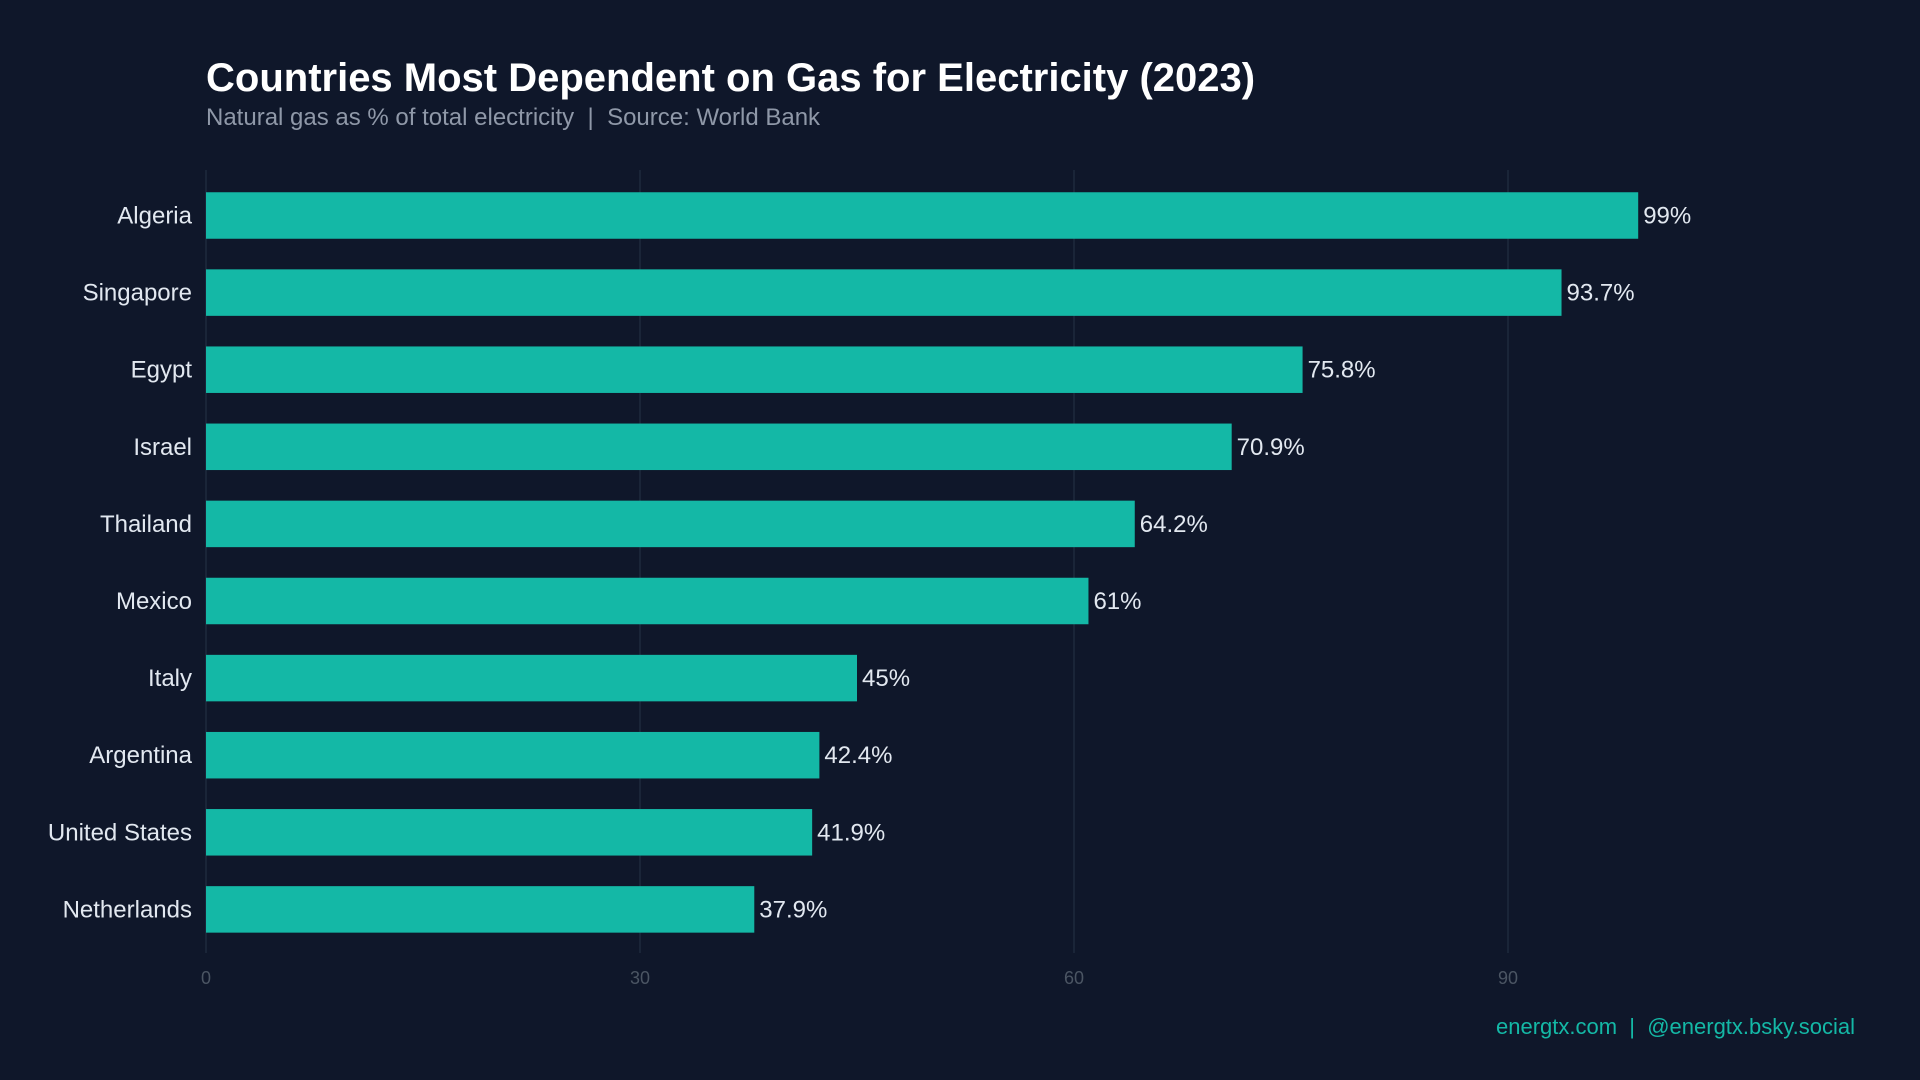  What do you see at coordinates (1074, 978) in the screenshot?
I see `x-tick-label: 60` at bounding box center [1074, 978].